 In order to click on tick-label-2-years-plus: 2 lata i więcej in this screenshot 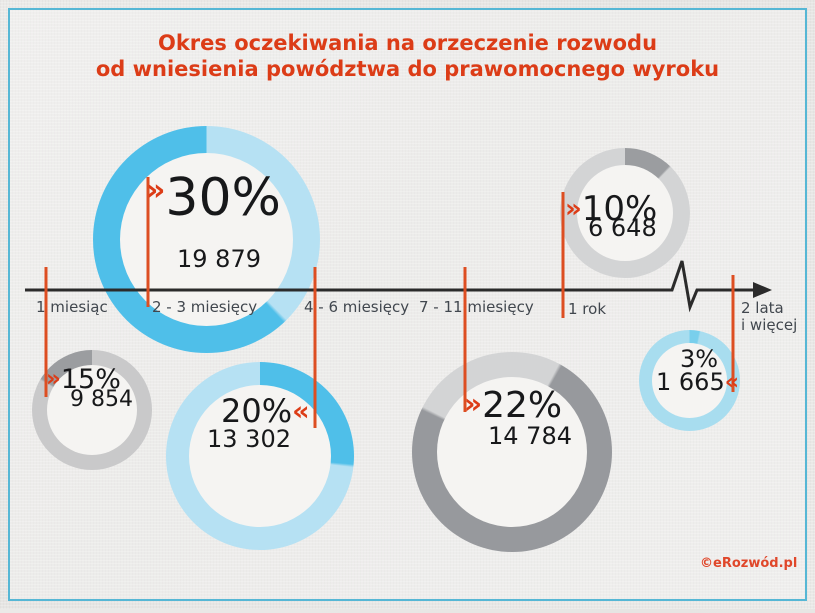, I will do `click(769, 317)`.